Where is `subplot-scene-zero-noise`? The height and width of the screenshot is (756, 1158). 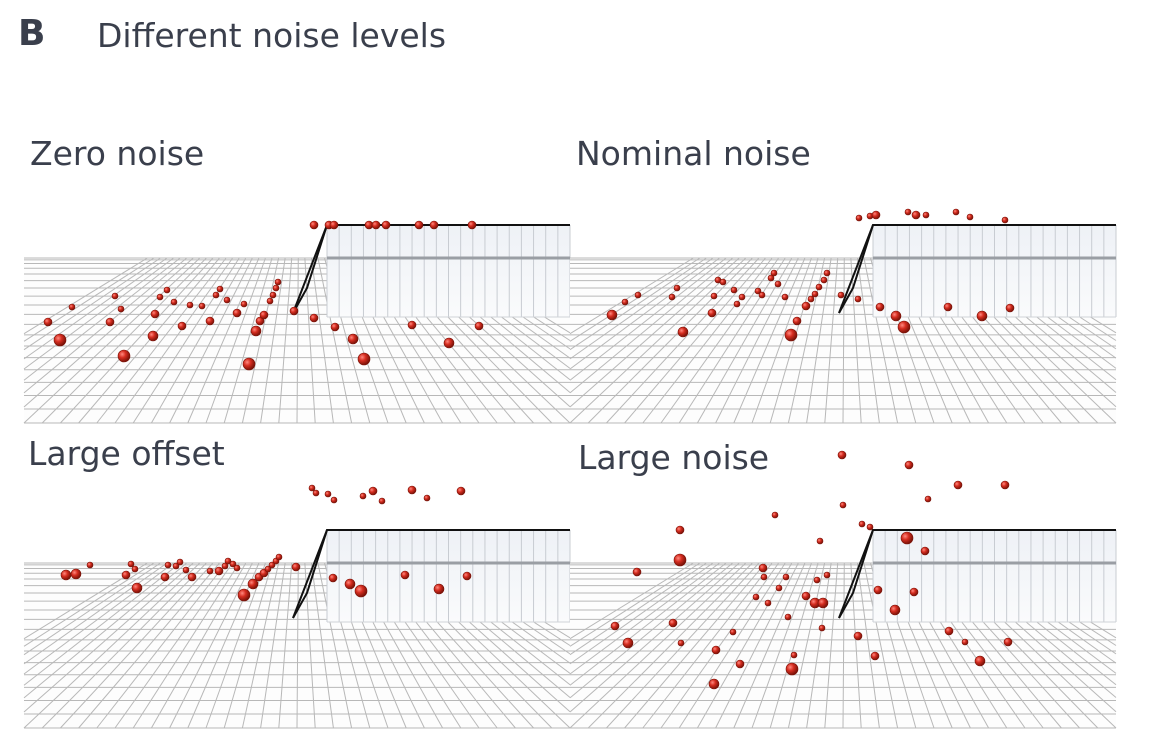
subplot-scene-zero-noise is located at coordinates (297, 322).